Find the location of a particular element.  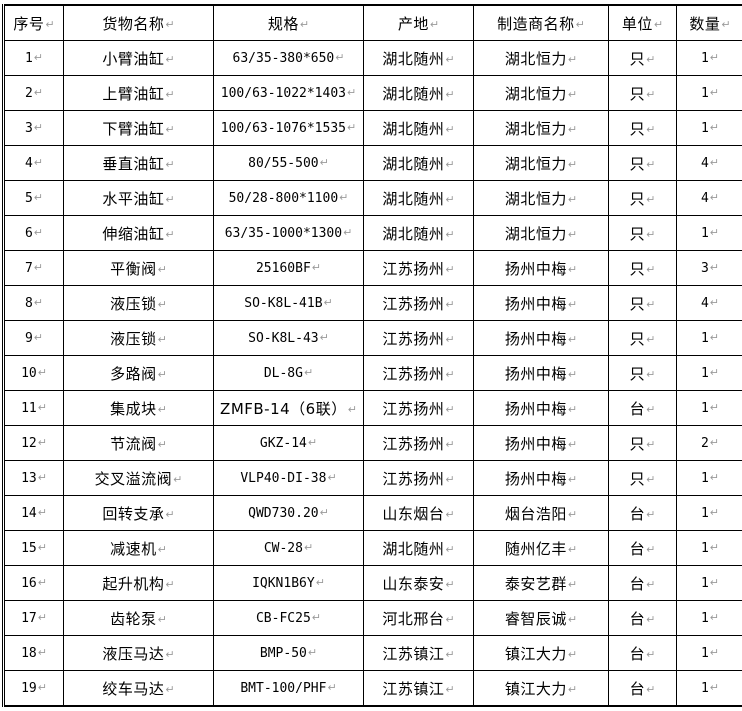

cell-manufacturer: 随州亿丰↵ is located at coordinates (541, 548).